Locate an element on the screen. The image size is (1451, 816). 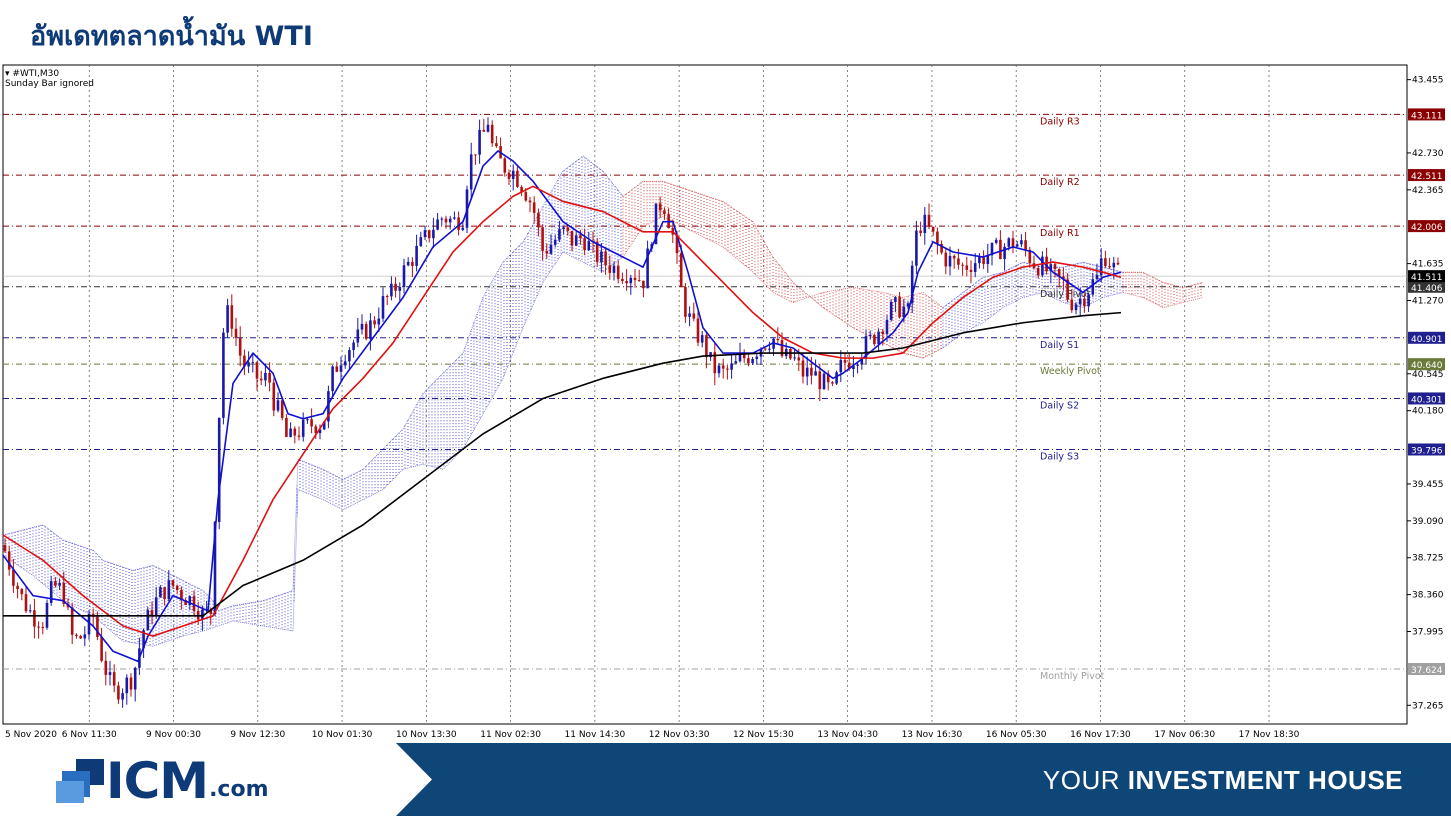
pivot-level-name: Daily S3 is located at coordinates (1059, 456).